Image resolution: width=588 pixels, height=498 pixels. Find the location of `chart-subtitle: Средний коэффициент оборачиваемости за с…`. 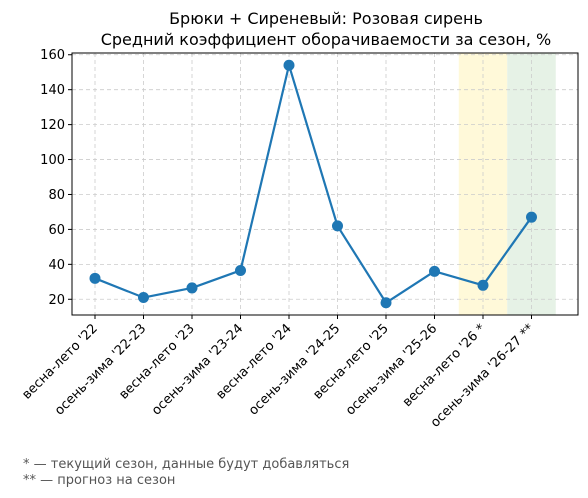

chart-subtitle: Средний коэффициент оборачиваемости за с… is located at coordinates (326, 39).